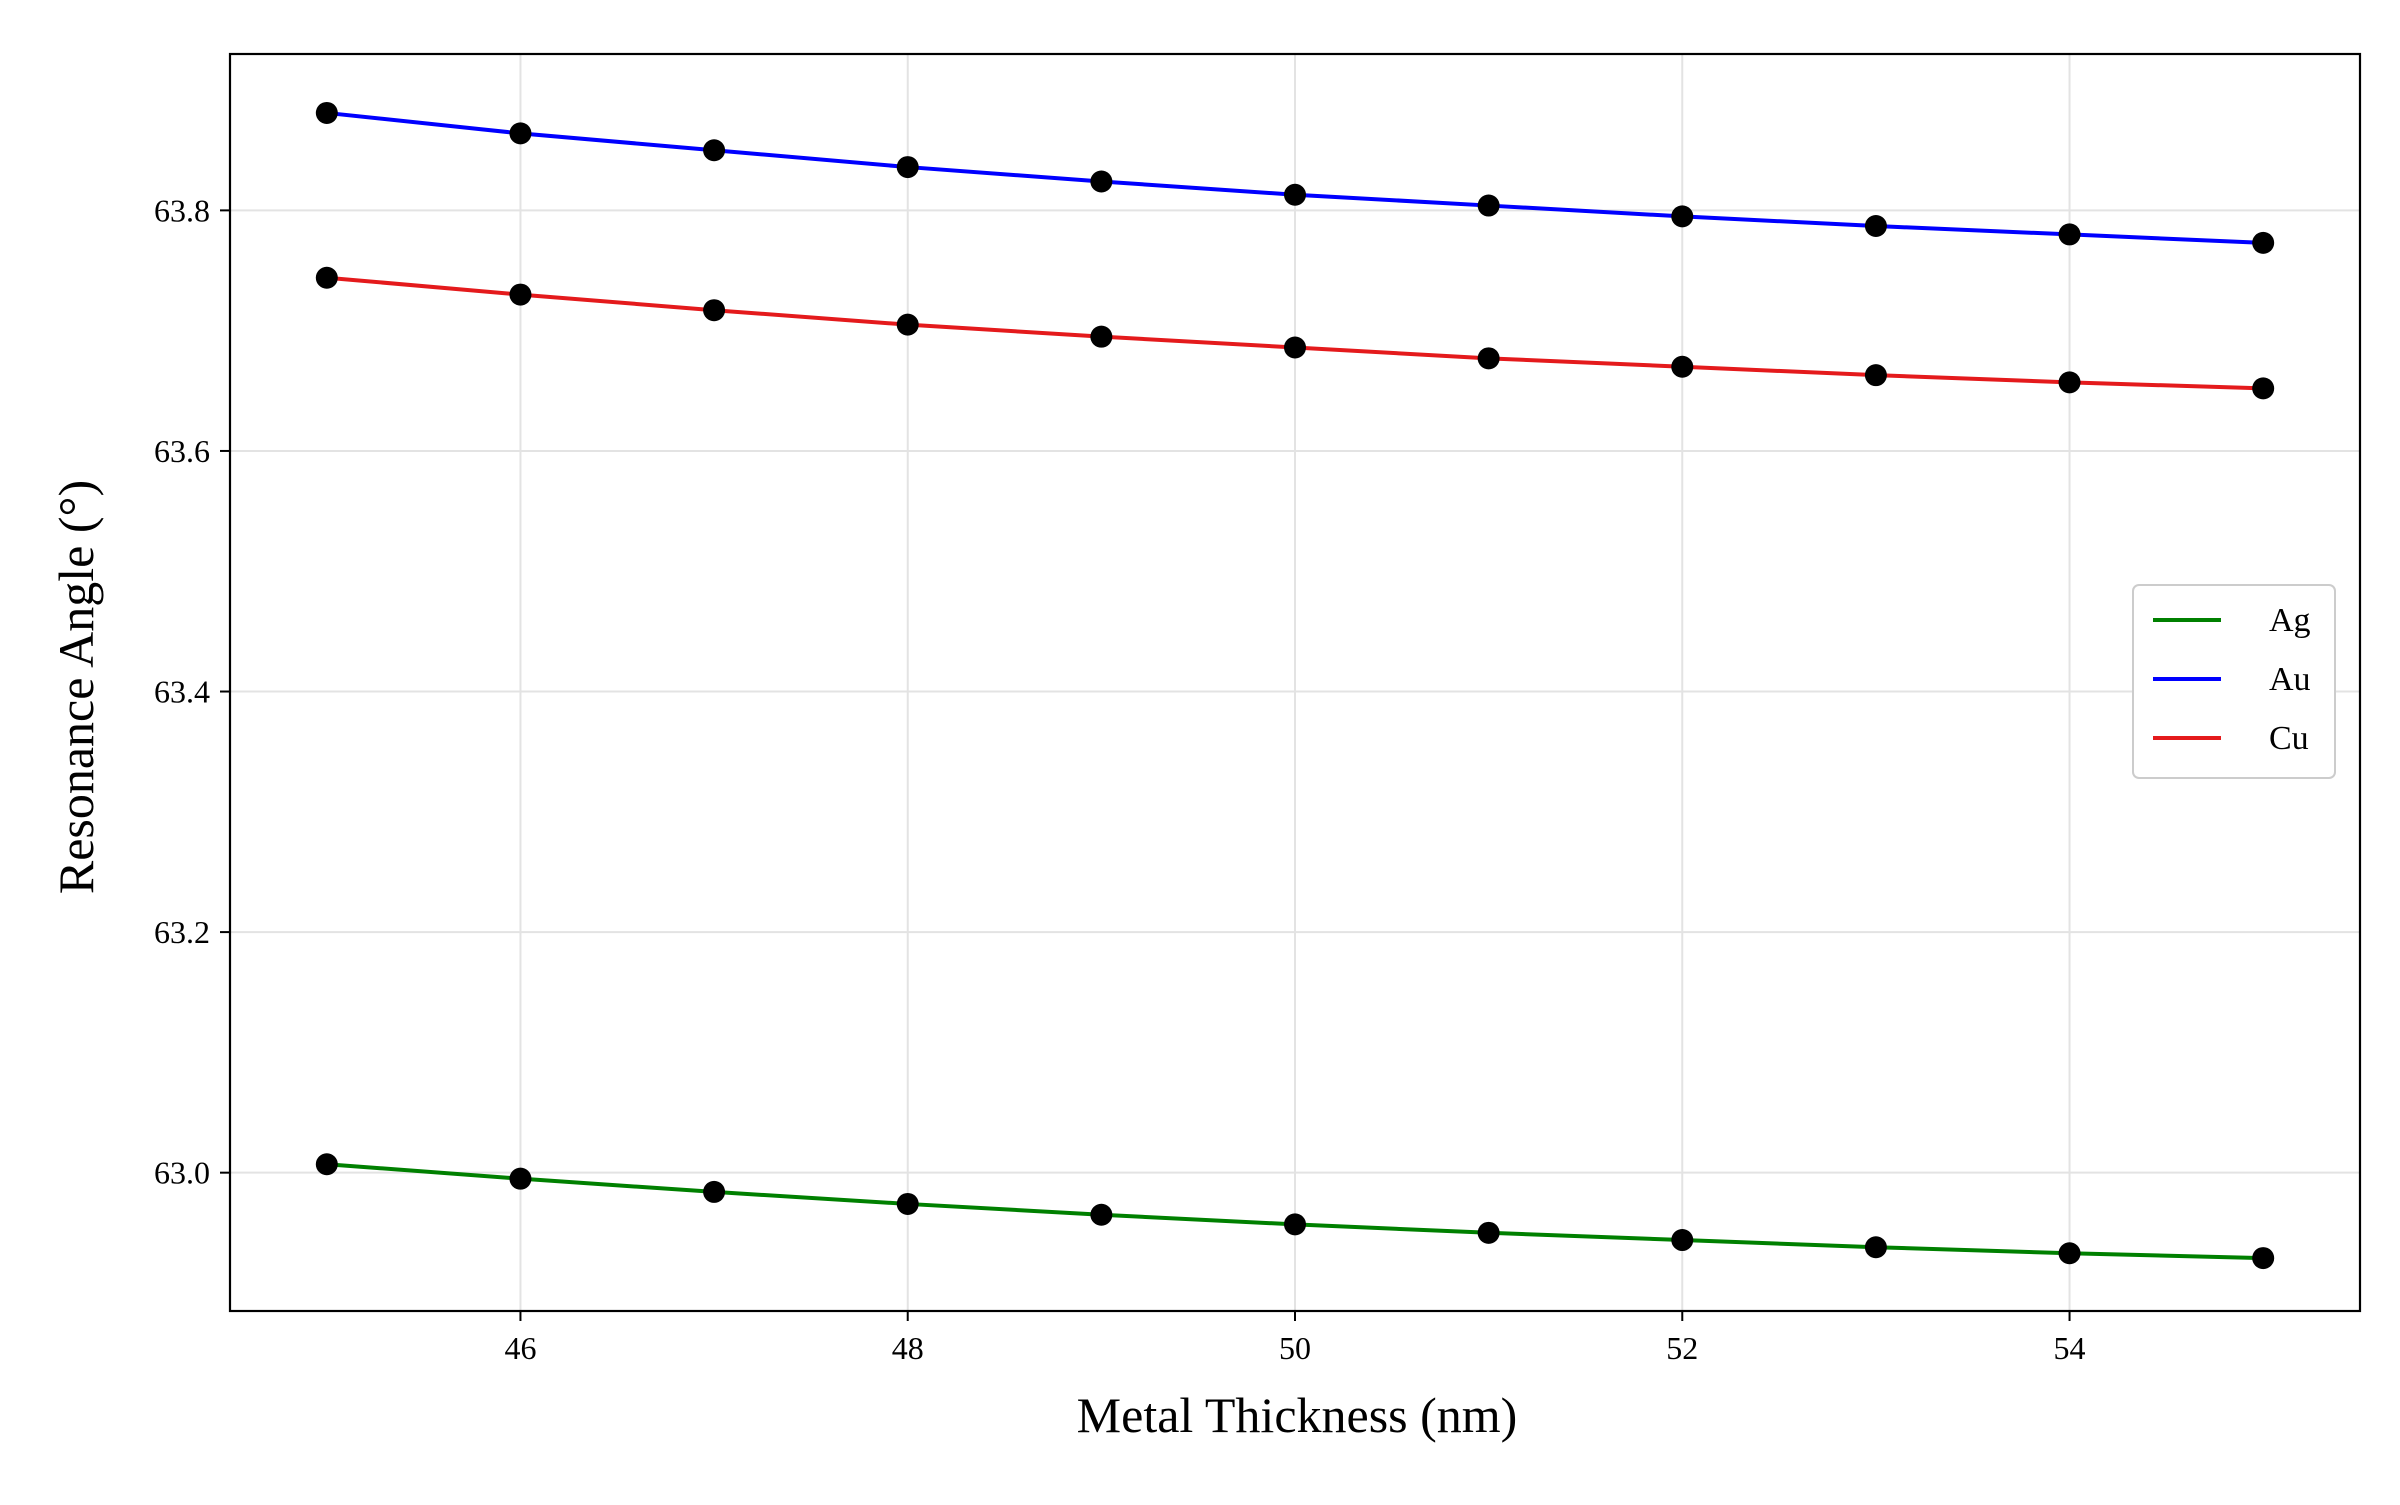 Image resolution: width=2400 pixels, height=1505 pixels. I want to click on y-tick-label: 63.2, so click(182, 932).